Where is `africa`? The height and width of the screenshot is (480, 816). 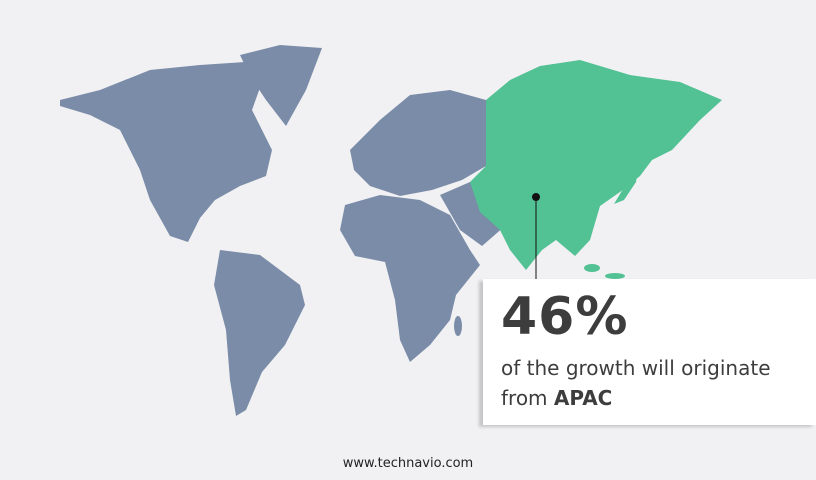 africa is located at coordinates (410, 278).